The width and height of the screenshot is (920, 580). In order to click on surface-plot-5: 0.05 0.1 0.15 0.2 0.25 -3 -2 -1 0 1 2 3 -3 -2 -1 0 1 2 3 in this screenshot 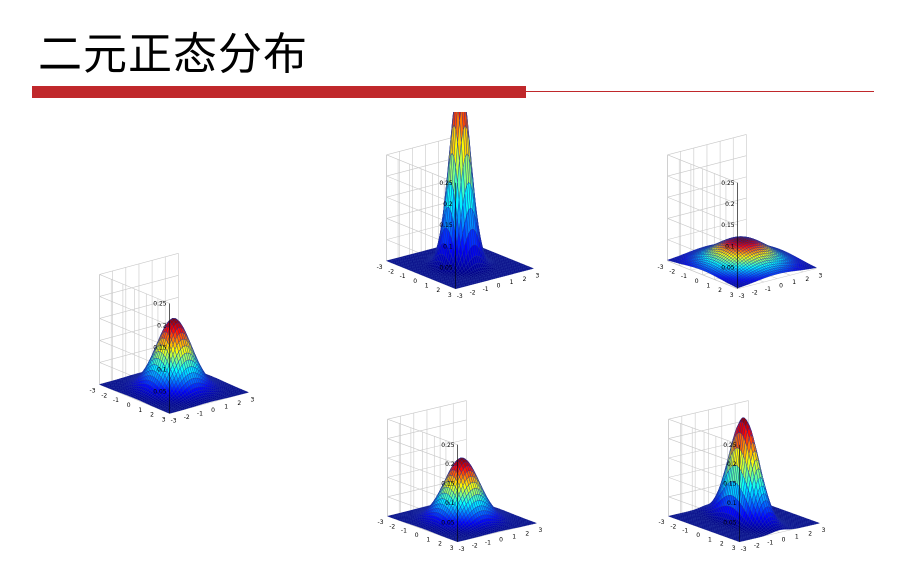, I will do `click(744, 477)`.